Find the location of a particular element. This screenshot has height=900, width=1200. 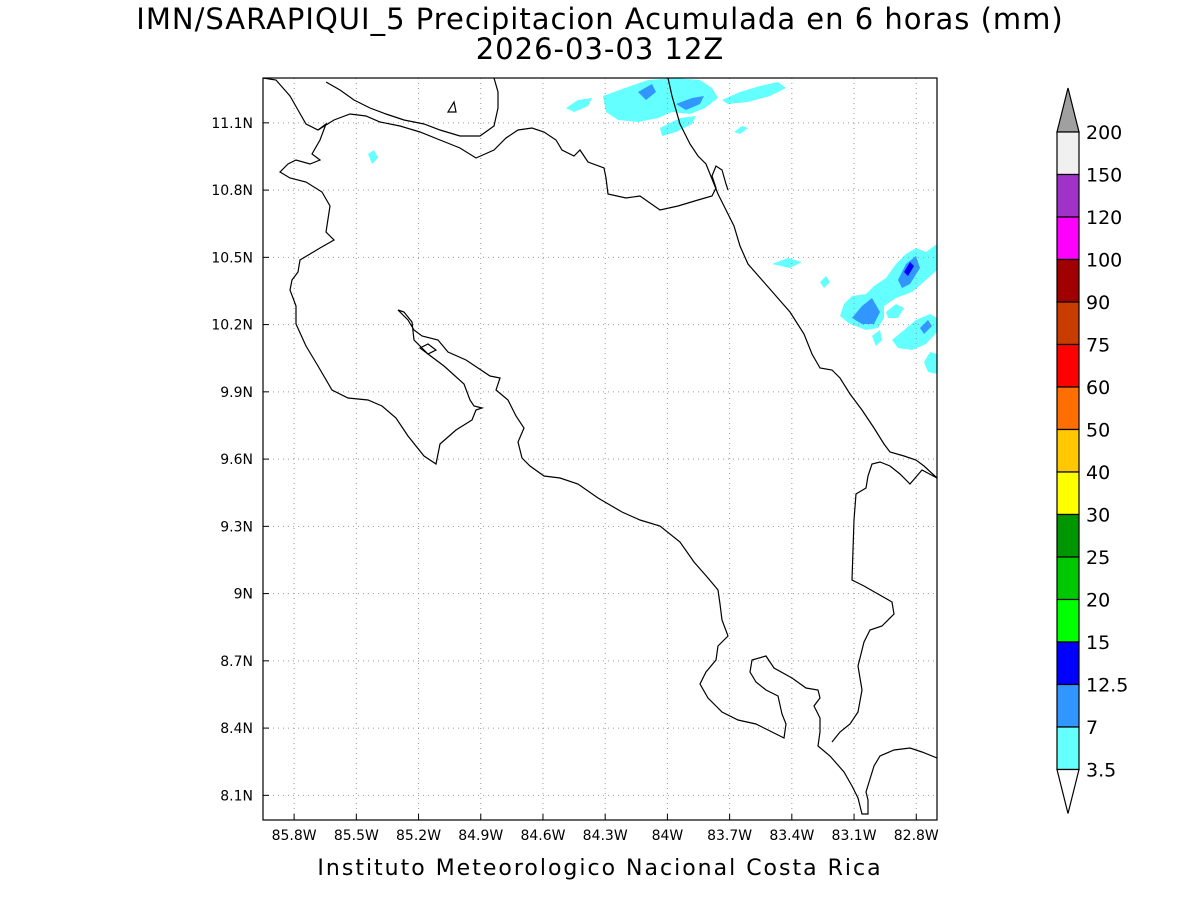

lon-tick-label: 82.8W is located at coordinates (916, 836).